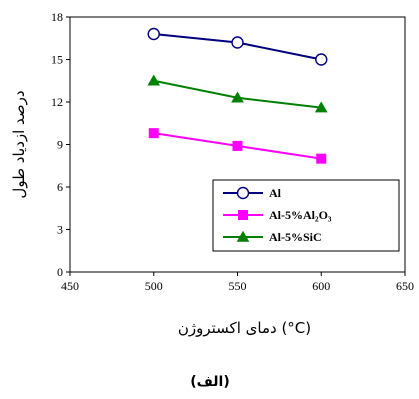 The height and width of the screenshot is (399, 419). What do you see at coordinates (295, 237) in the screenshot?
I see `legend-label: Al-5%SiC` at bounding box center [295, 237].